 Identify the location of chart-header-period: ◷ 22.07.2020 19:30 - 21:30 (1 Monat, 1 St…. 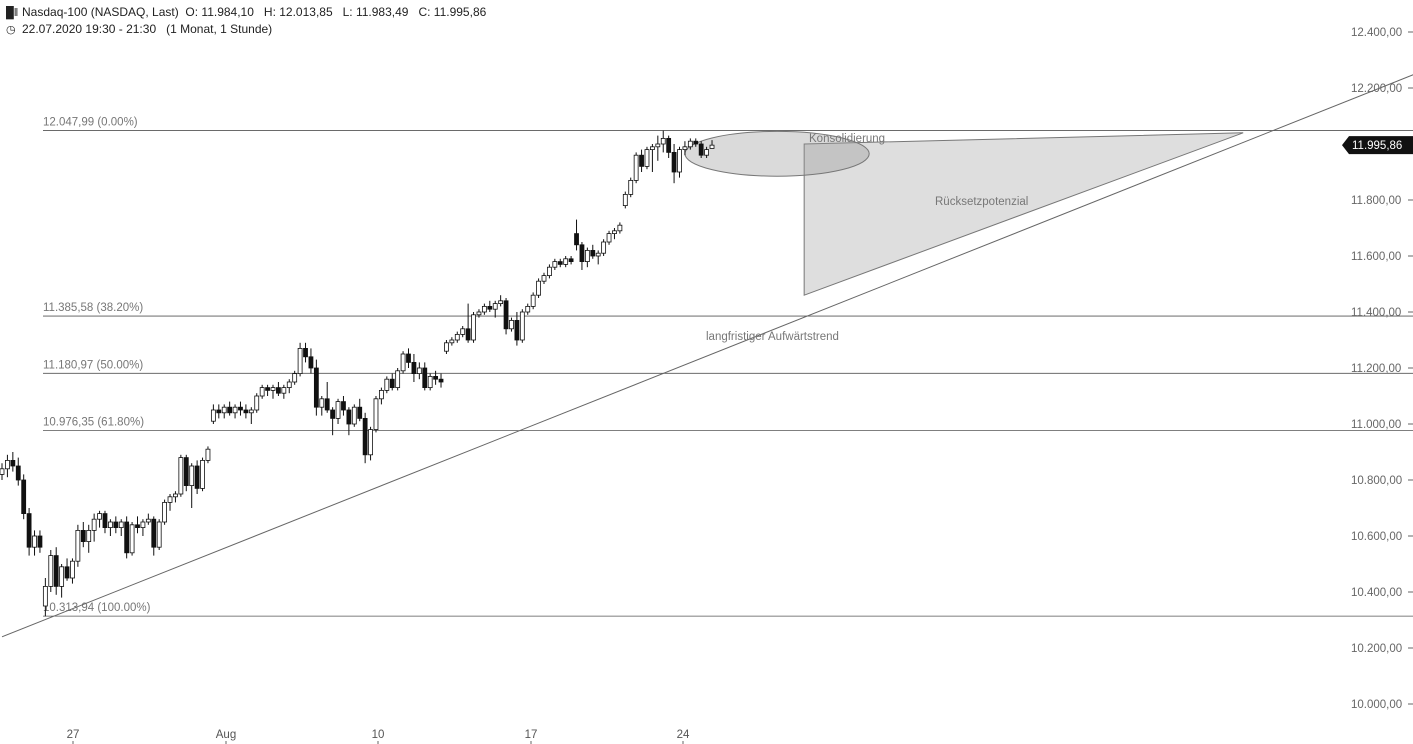
(139, 29).